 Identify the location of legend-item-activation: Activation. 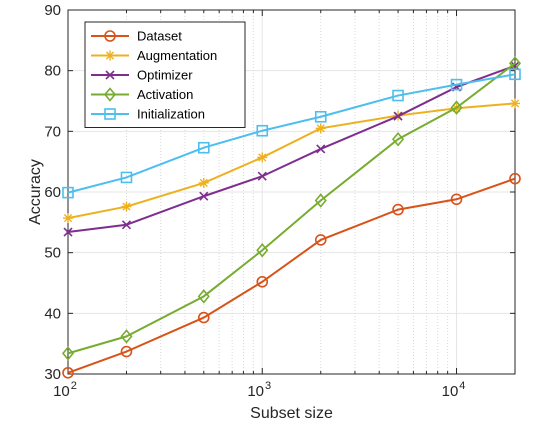
(142, 94).